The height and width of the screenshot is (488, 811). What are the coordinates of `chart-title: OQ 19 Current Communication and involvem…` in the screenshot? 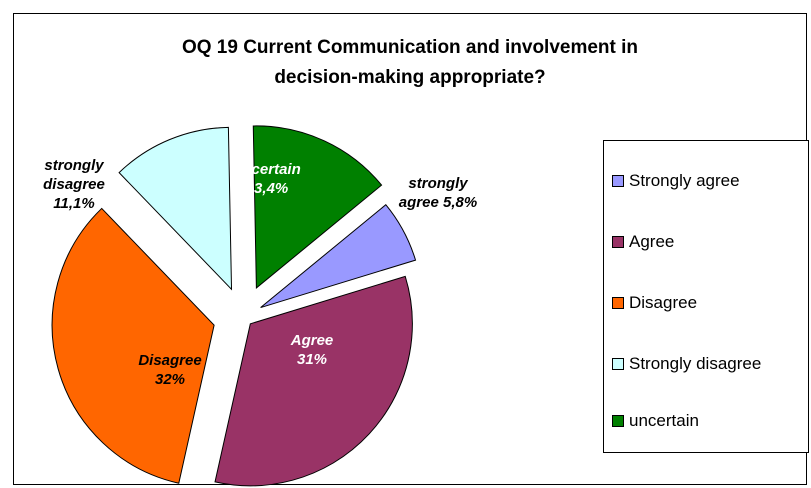 It's located at (410, 63).